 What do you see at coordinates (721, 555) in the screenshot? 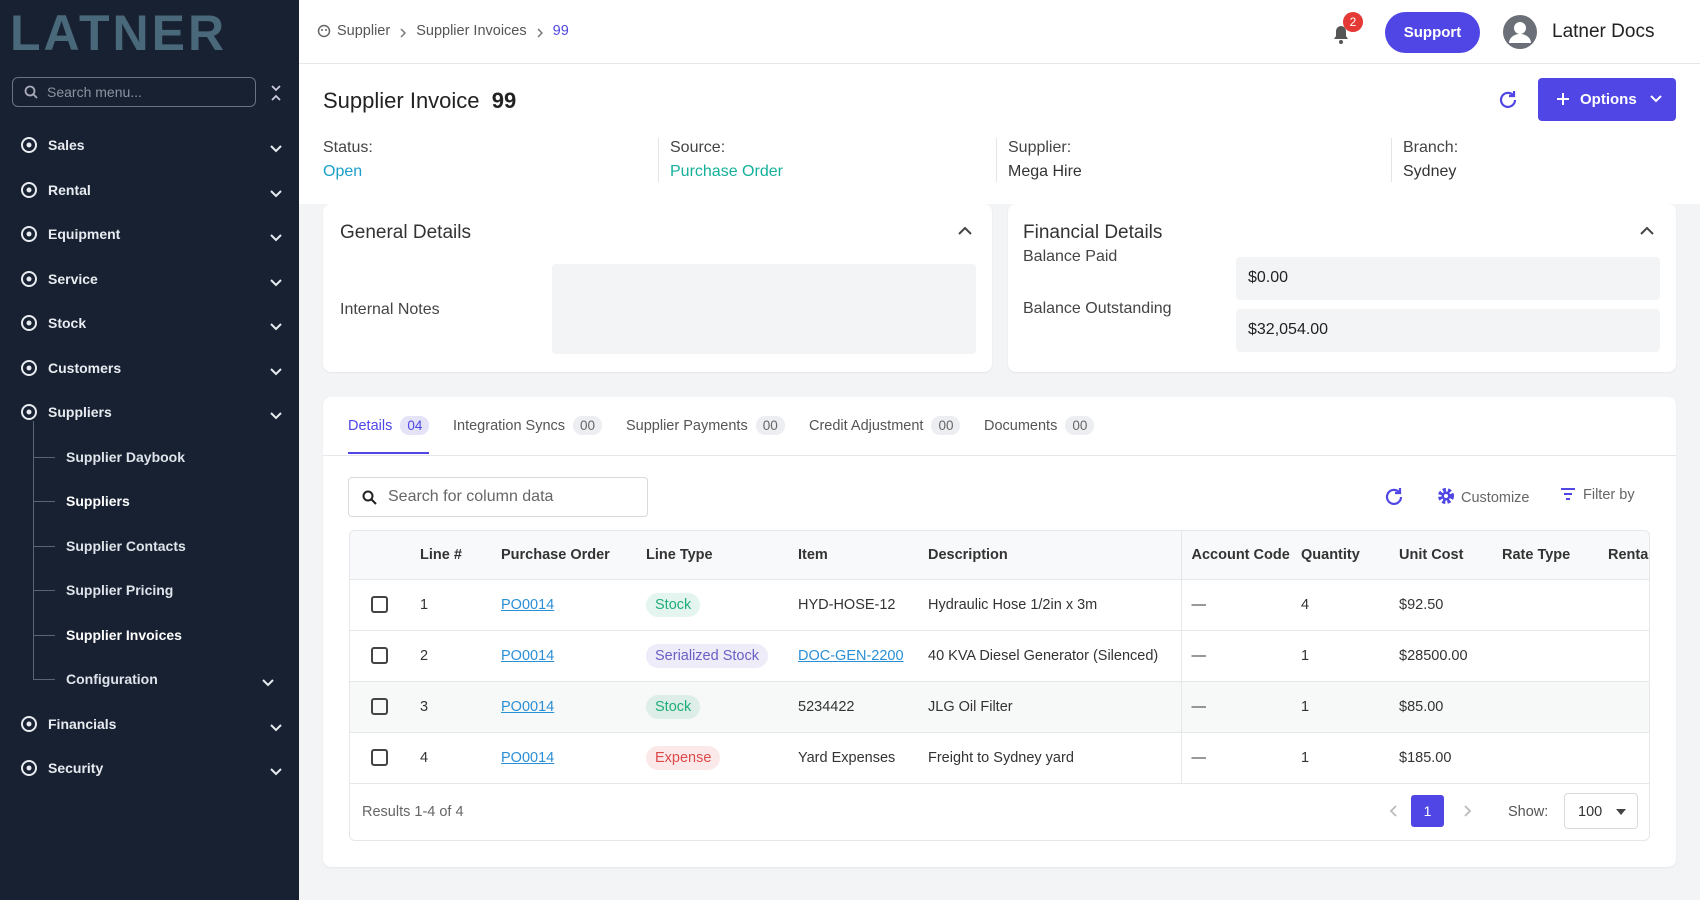
I see `column-header: Line Type` at bounding box center [721, 555].